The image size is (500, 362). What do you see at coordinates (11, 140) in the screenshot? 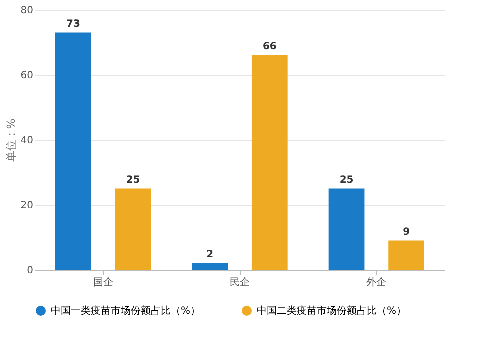
I see `y-axis-title: 单位：%` at bounding box center [11, 140].